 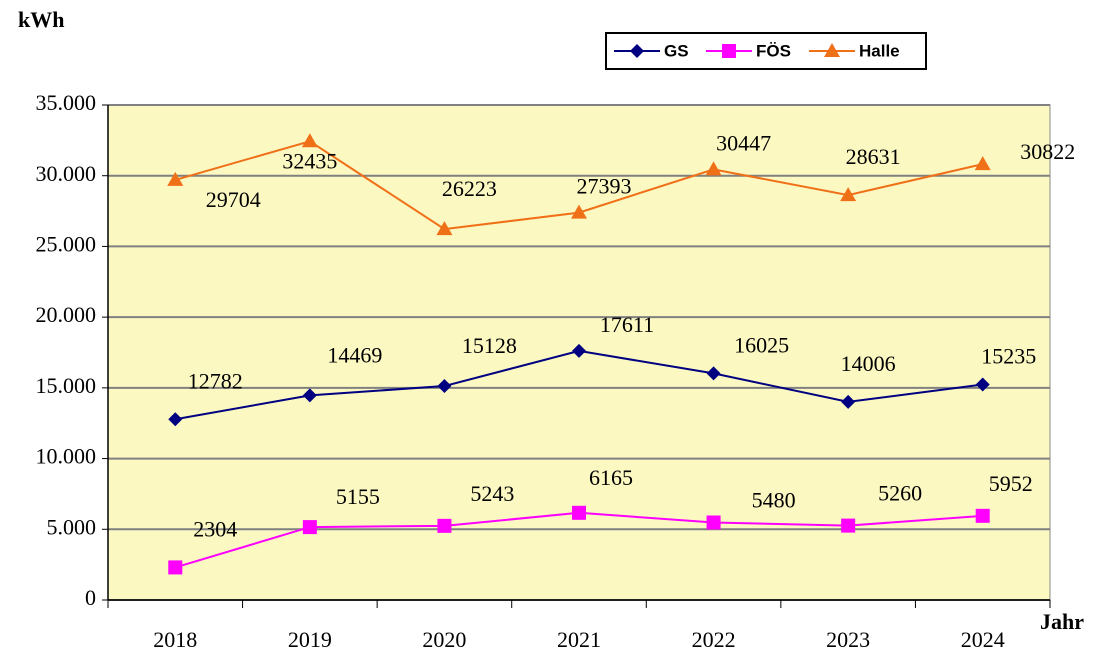 I want to click on data-label: 5480, so click(x=774, y=500).